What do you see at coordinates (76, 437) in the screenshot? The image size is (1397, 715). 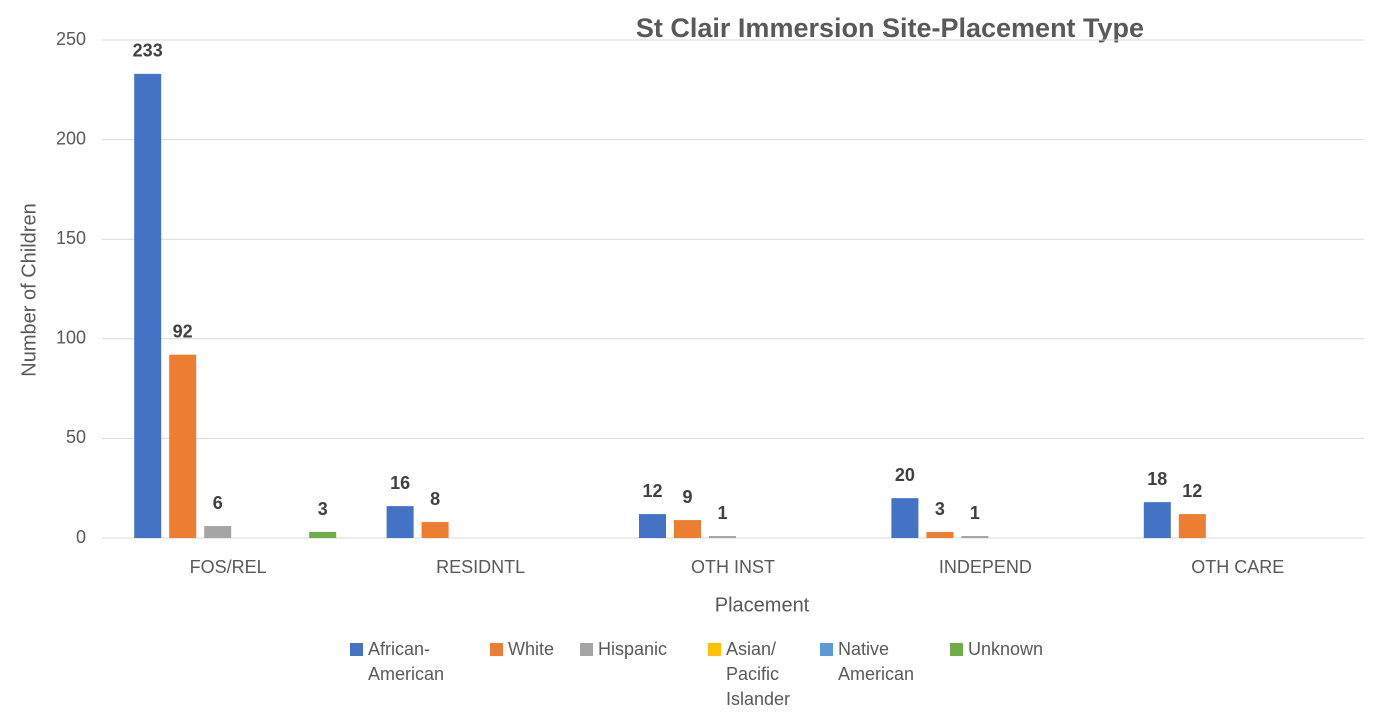 I see `y-tick-label: 50` at bounding box center [76, 437].